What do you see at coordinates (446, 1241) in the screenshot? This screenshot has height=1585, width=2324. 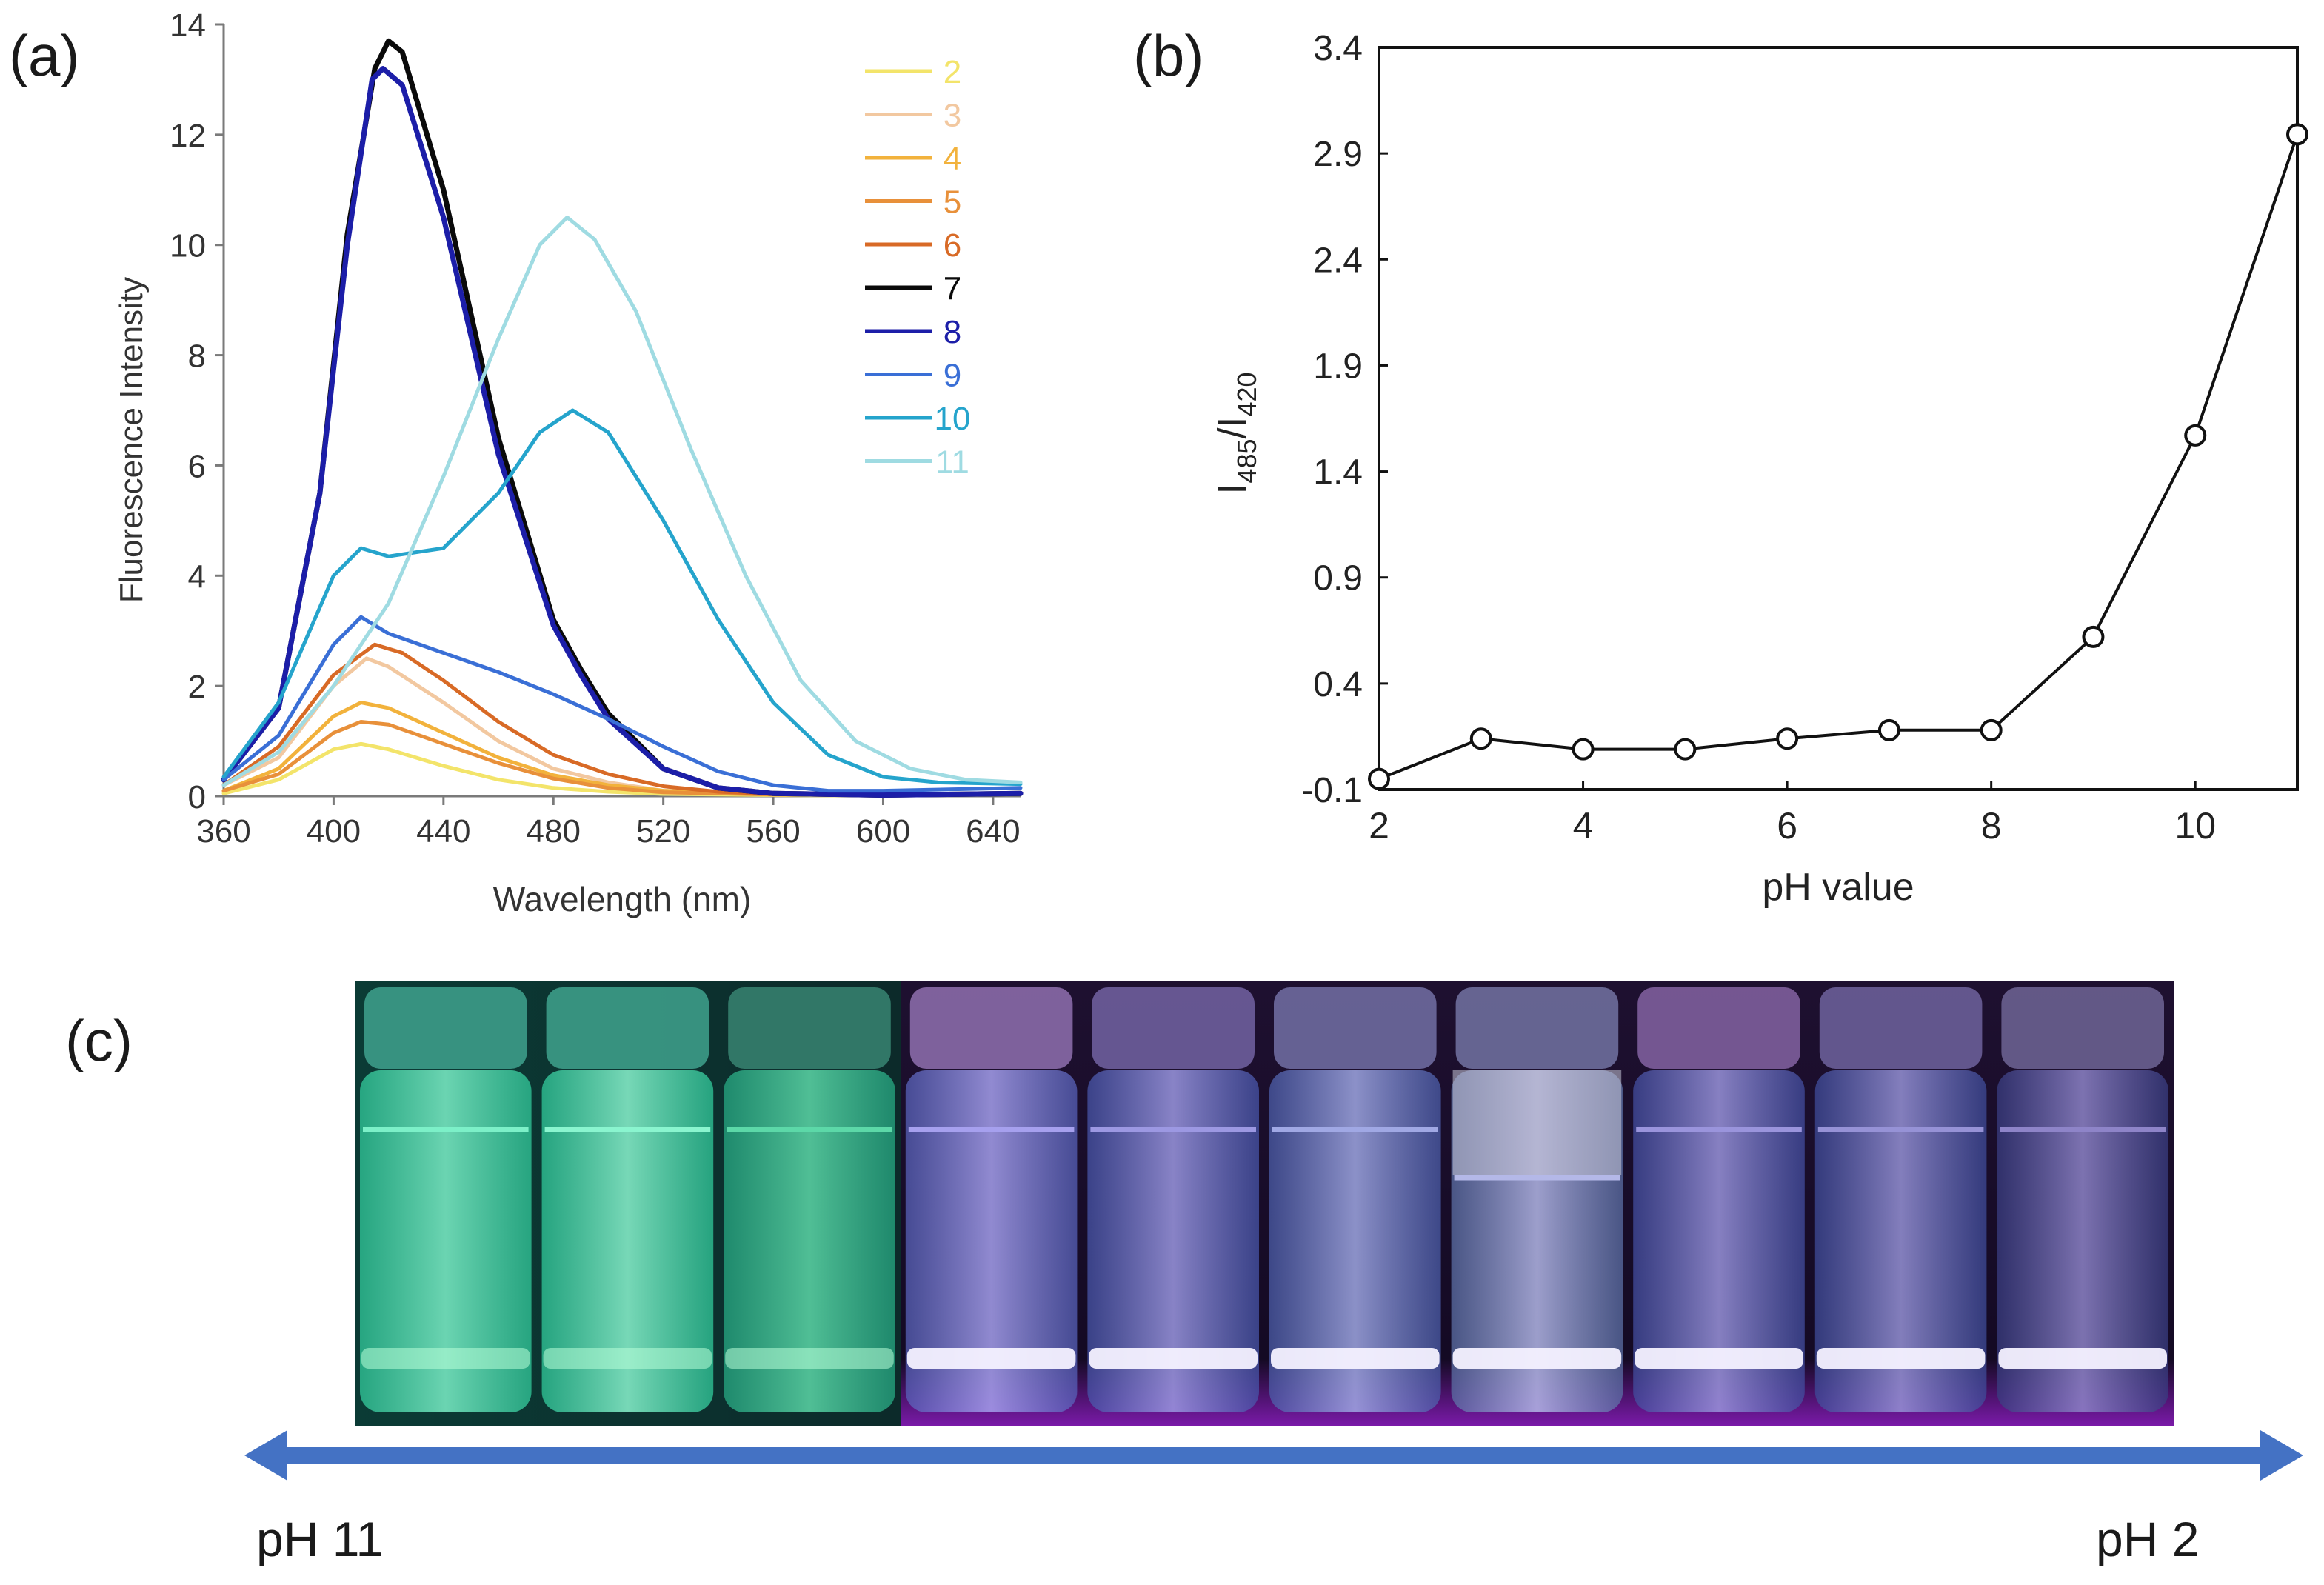 I see `vial-1-body` at bounding box center [446, 1241].